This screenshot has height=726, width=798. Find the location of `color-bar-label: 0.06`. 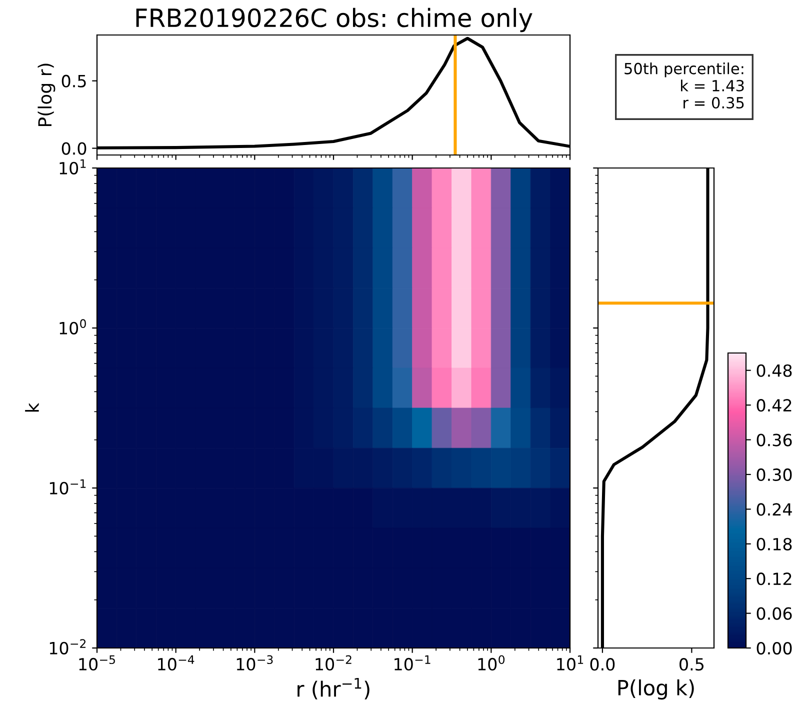

color-bar-label: 0.06 is located at coordinates (774, 613).